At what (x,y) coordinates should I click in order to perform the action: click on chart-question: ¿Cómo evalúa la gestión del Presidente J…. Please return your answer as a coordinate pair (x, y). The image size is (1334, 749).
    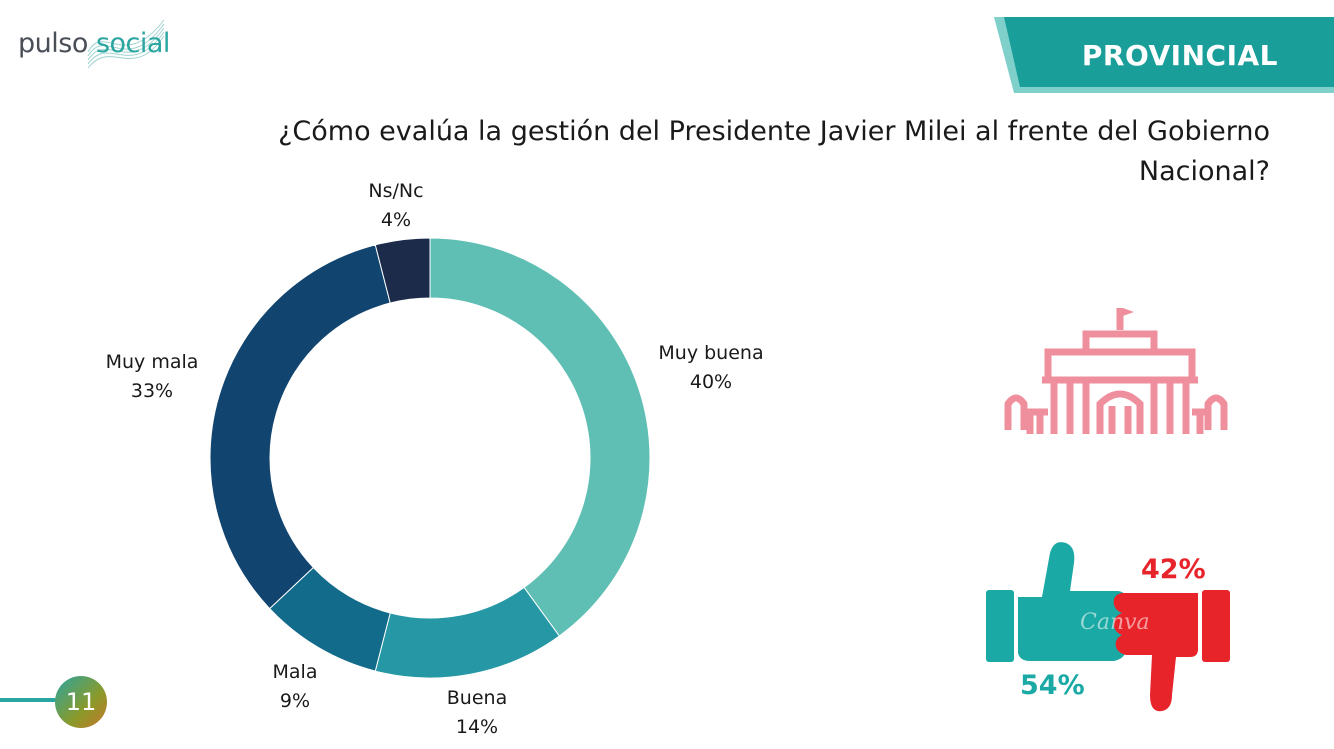
    Looking at the image, I should click on (774, 151).